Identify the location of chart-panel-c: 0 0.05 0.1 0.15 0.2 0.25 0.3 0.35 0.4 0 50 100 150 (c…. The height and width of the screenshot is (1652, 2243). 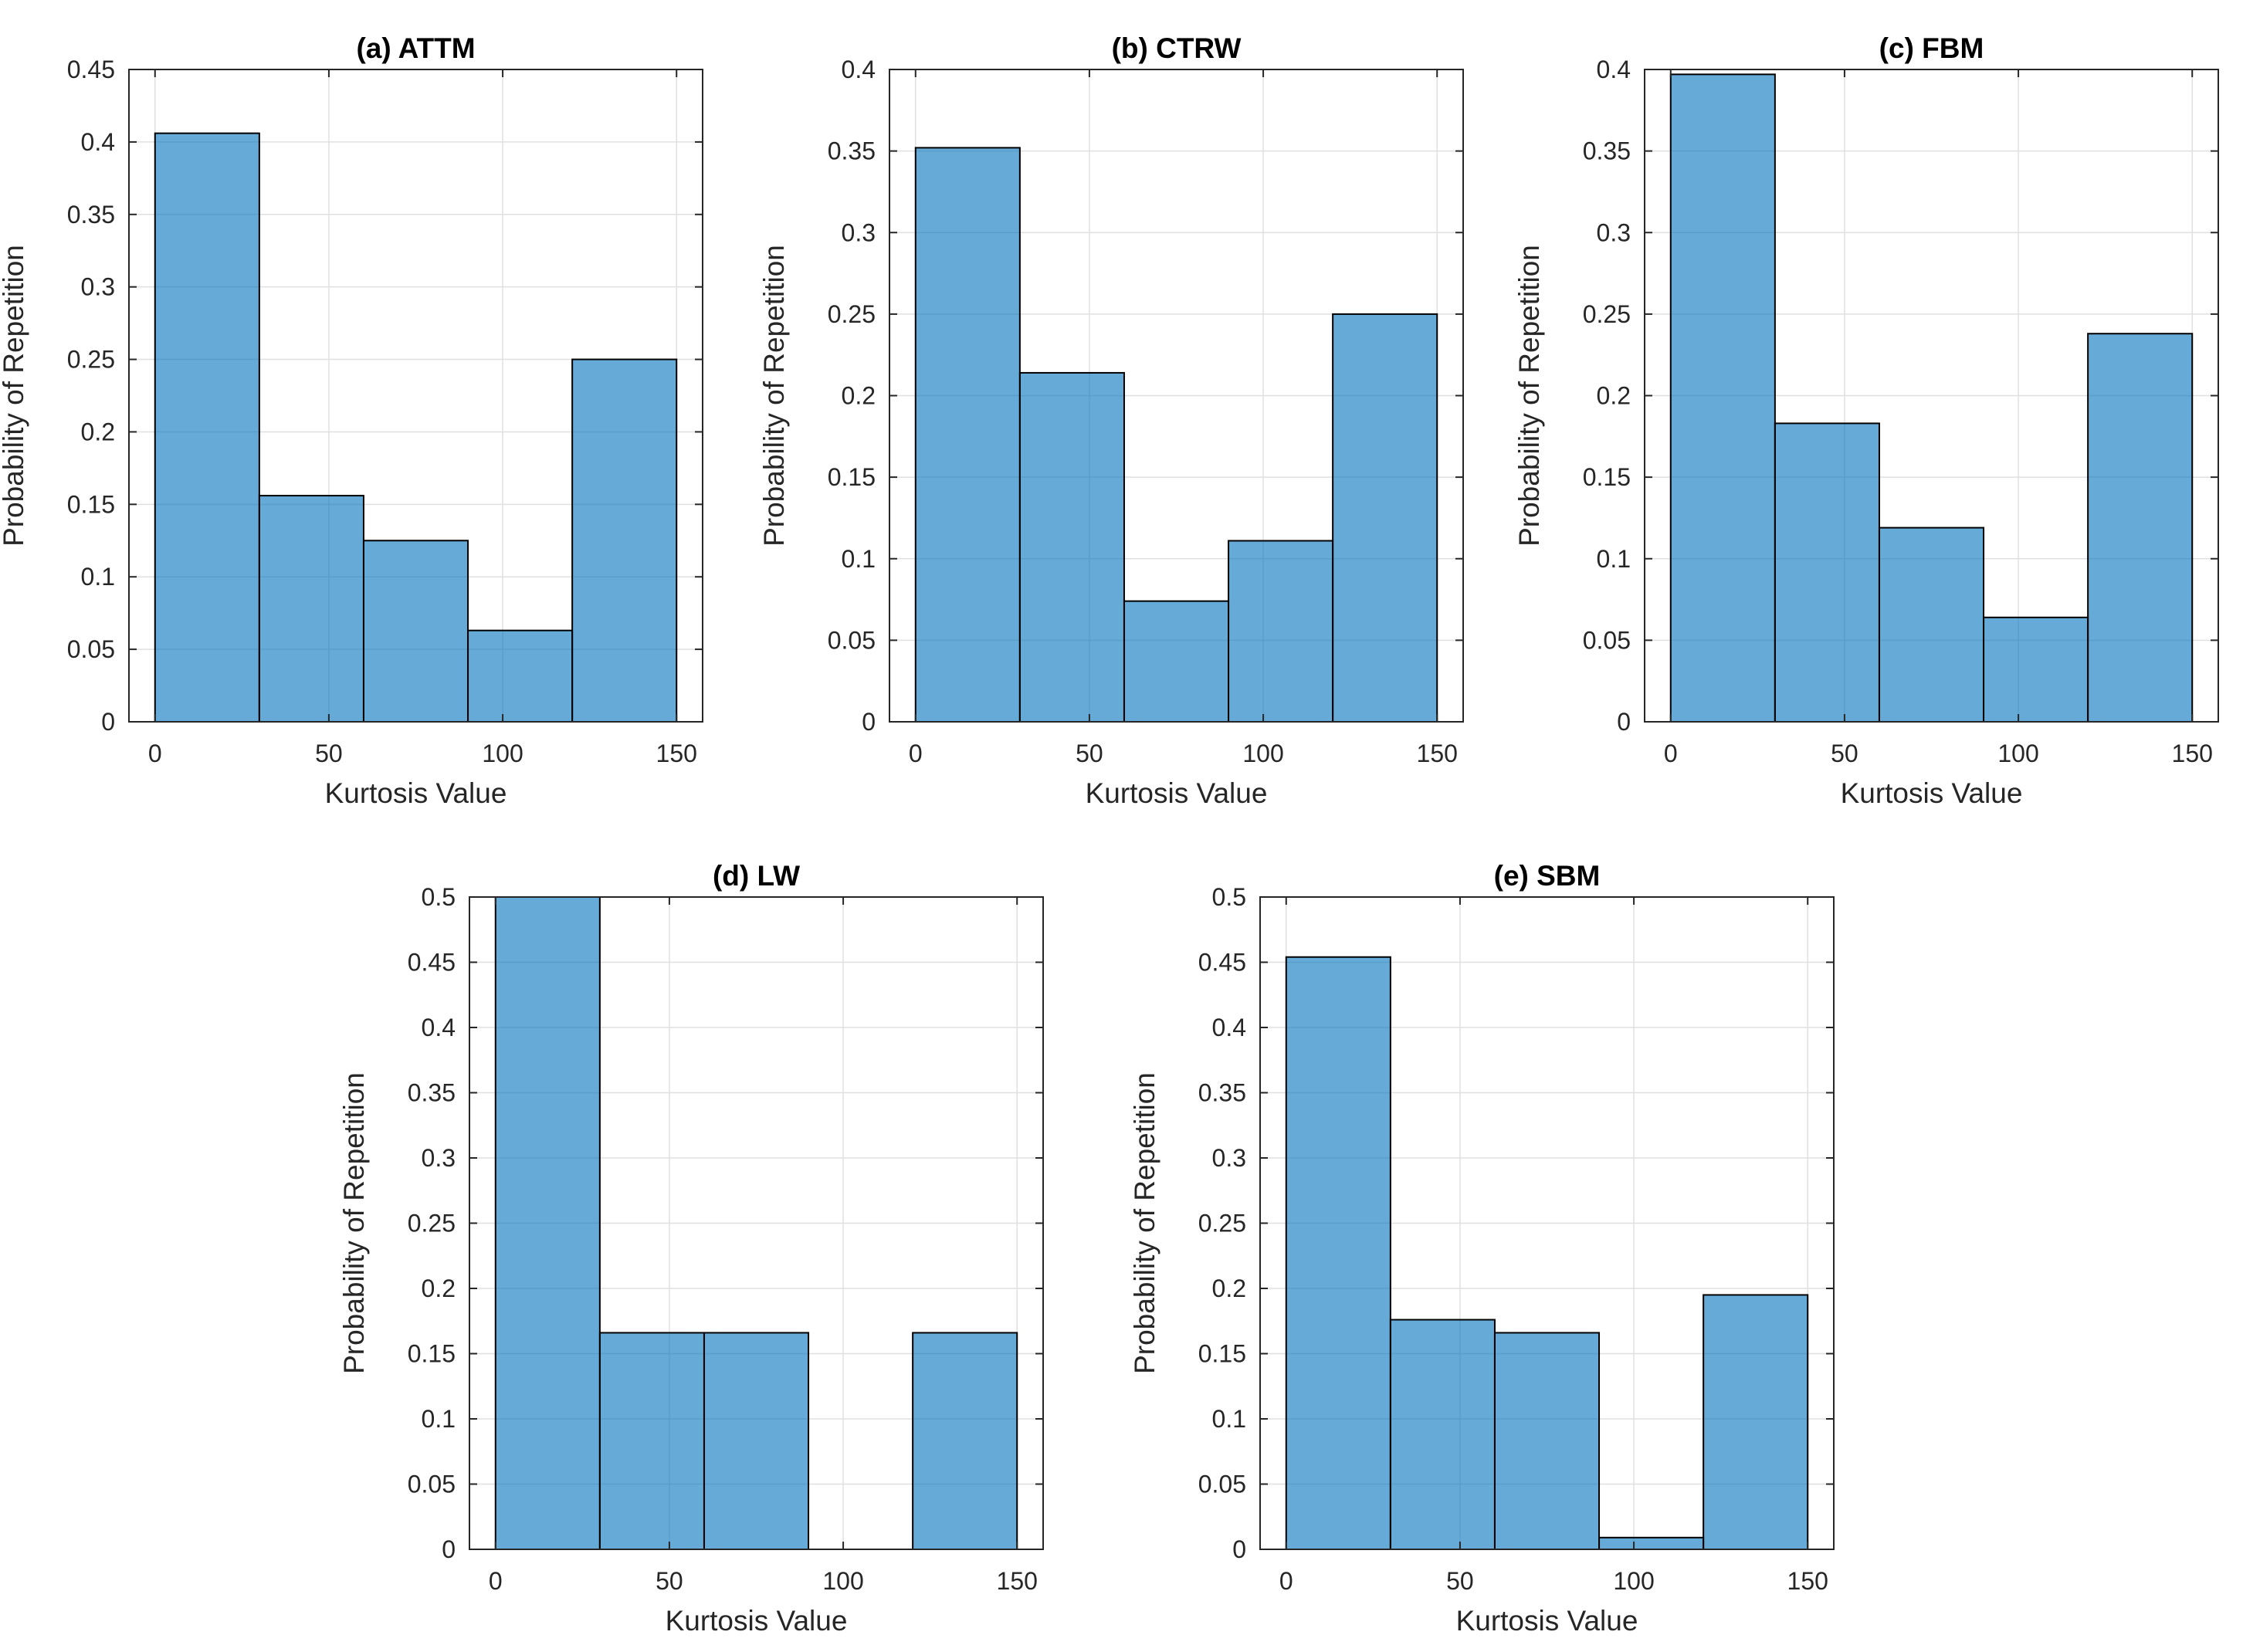
(1866, 421).